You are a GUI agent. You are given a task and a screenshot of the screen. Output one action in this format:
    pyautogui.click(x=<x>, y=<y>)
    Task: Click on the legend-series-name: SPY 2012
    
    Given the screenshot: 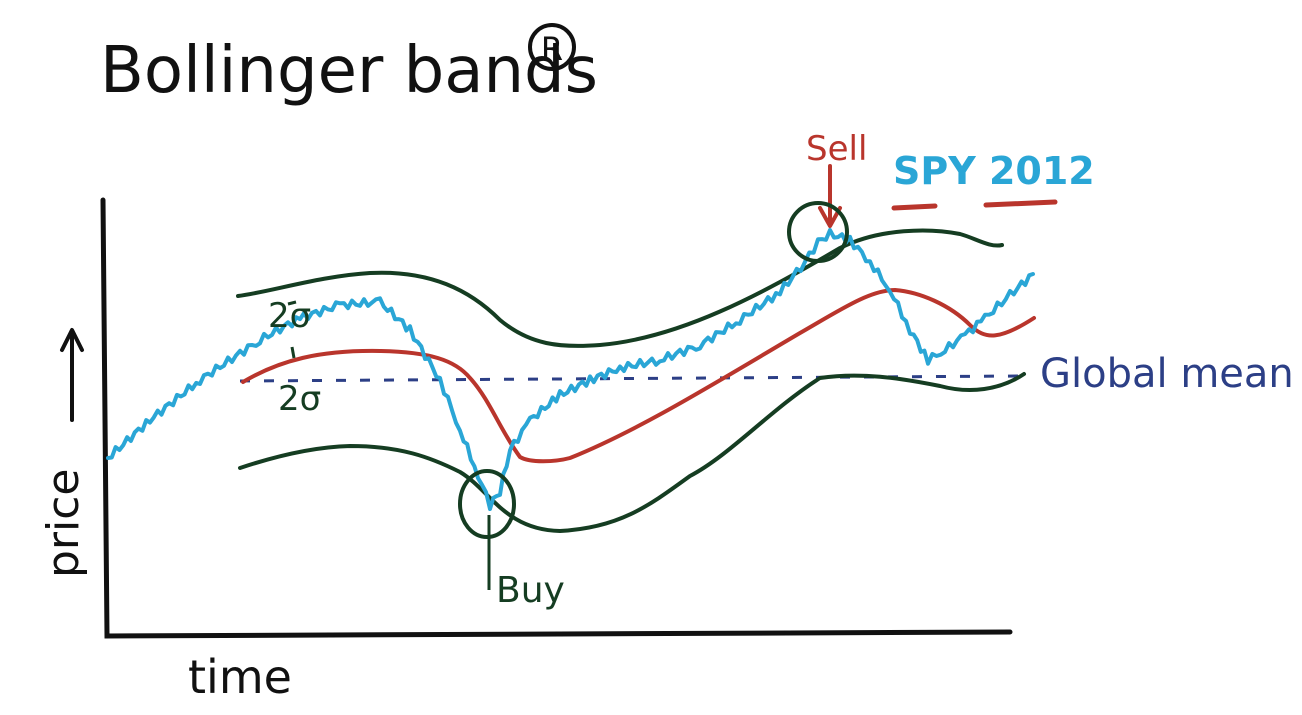 What is the action you would take?
    pyautogui.click(x=994, y=171)
    